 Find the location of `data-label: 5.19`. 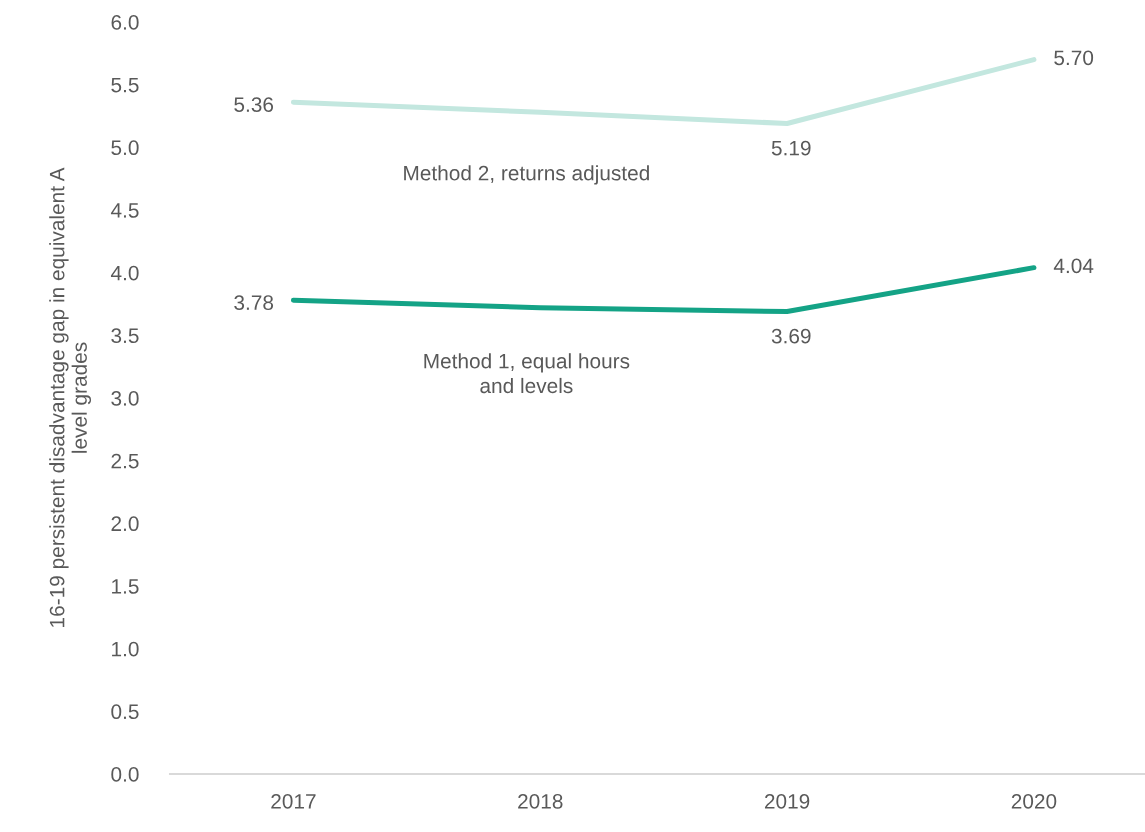

data-label: 5.19 is located at coordinates (791, 148).